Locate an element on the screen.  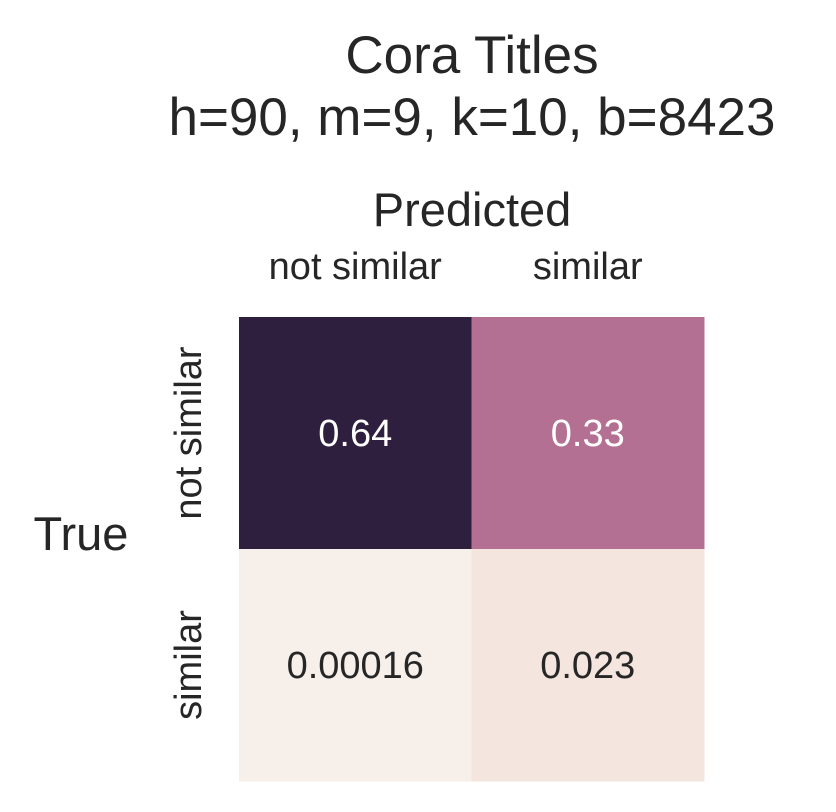
x-tick-label-0: not similar is located at coordinates (355, 267).